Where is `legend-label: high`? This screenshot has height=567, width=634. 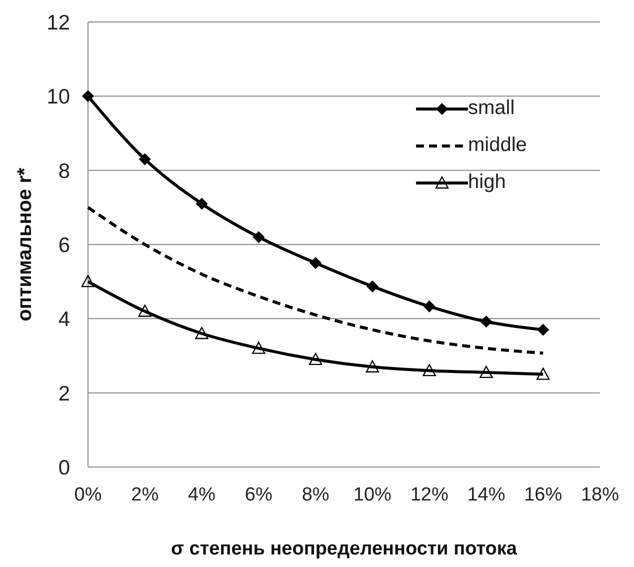
legend-label: high is located at coordinates (487, 182).